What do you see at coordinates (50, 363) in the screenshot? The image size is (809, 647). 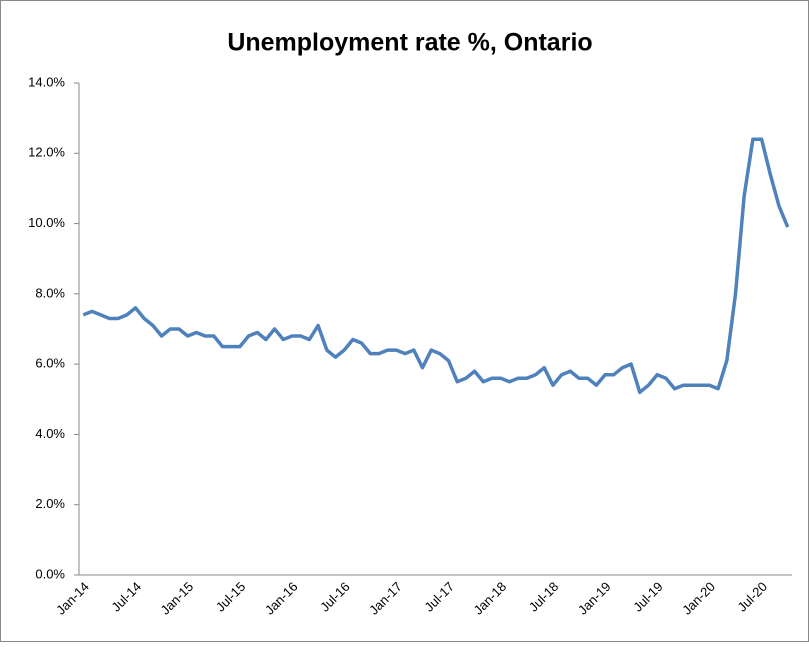 I see `y-tick-label: 6.0%` at bounding box center [50, 363].